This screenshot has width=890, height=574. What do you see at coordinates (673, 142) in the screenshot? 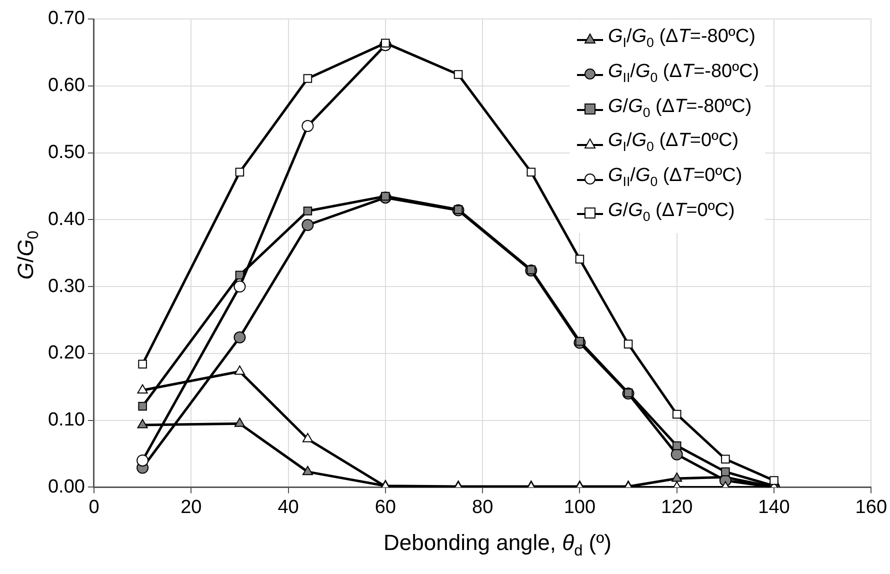
I see `legend-label: G$_{I}$/G$_{0}$ (ΔT=0ºC)` at bounding box center [673, 142].